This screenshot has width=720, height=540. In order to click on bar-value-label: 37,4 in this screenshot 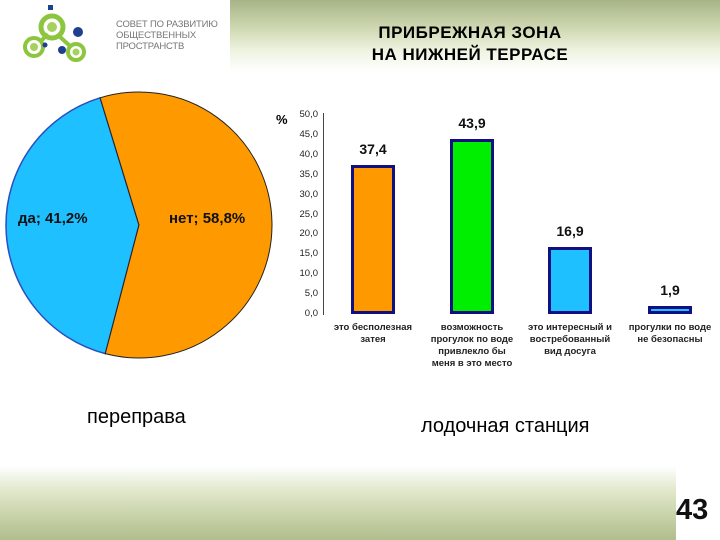, I will do `click(373, 149)`.